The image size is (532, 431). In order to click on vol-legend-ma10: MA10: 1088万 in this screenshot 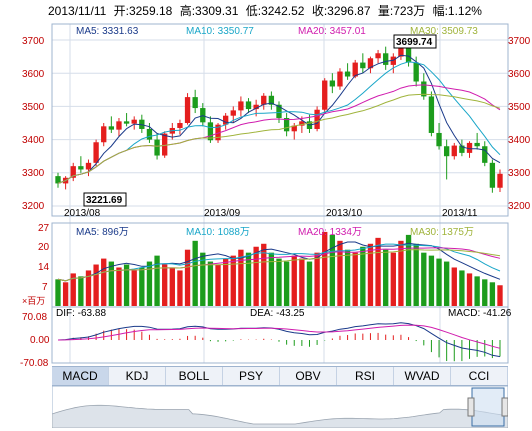, I will do `click(218, 232)`.